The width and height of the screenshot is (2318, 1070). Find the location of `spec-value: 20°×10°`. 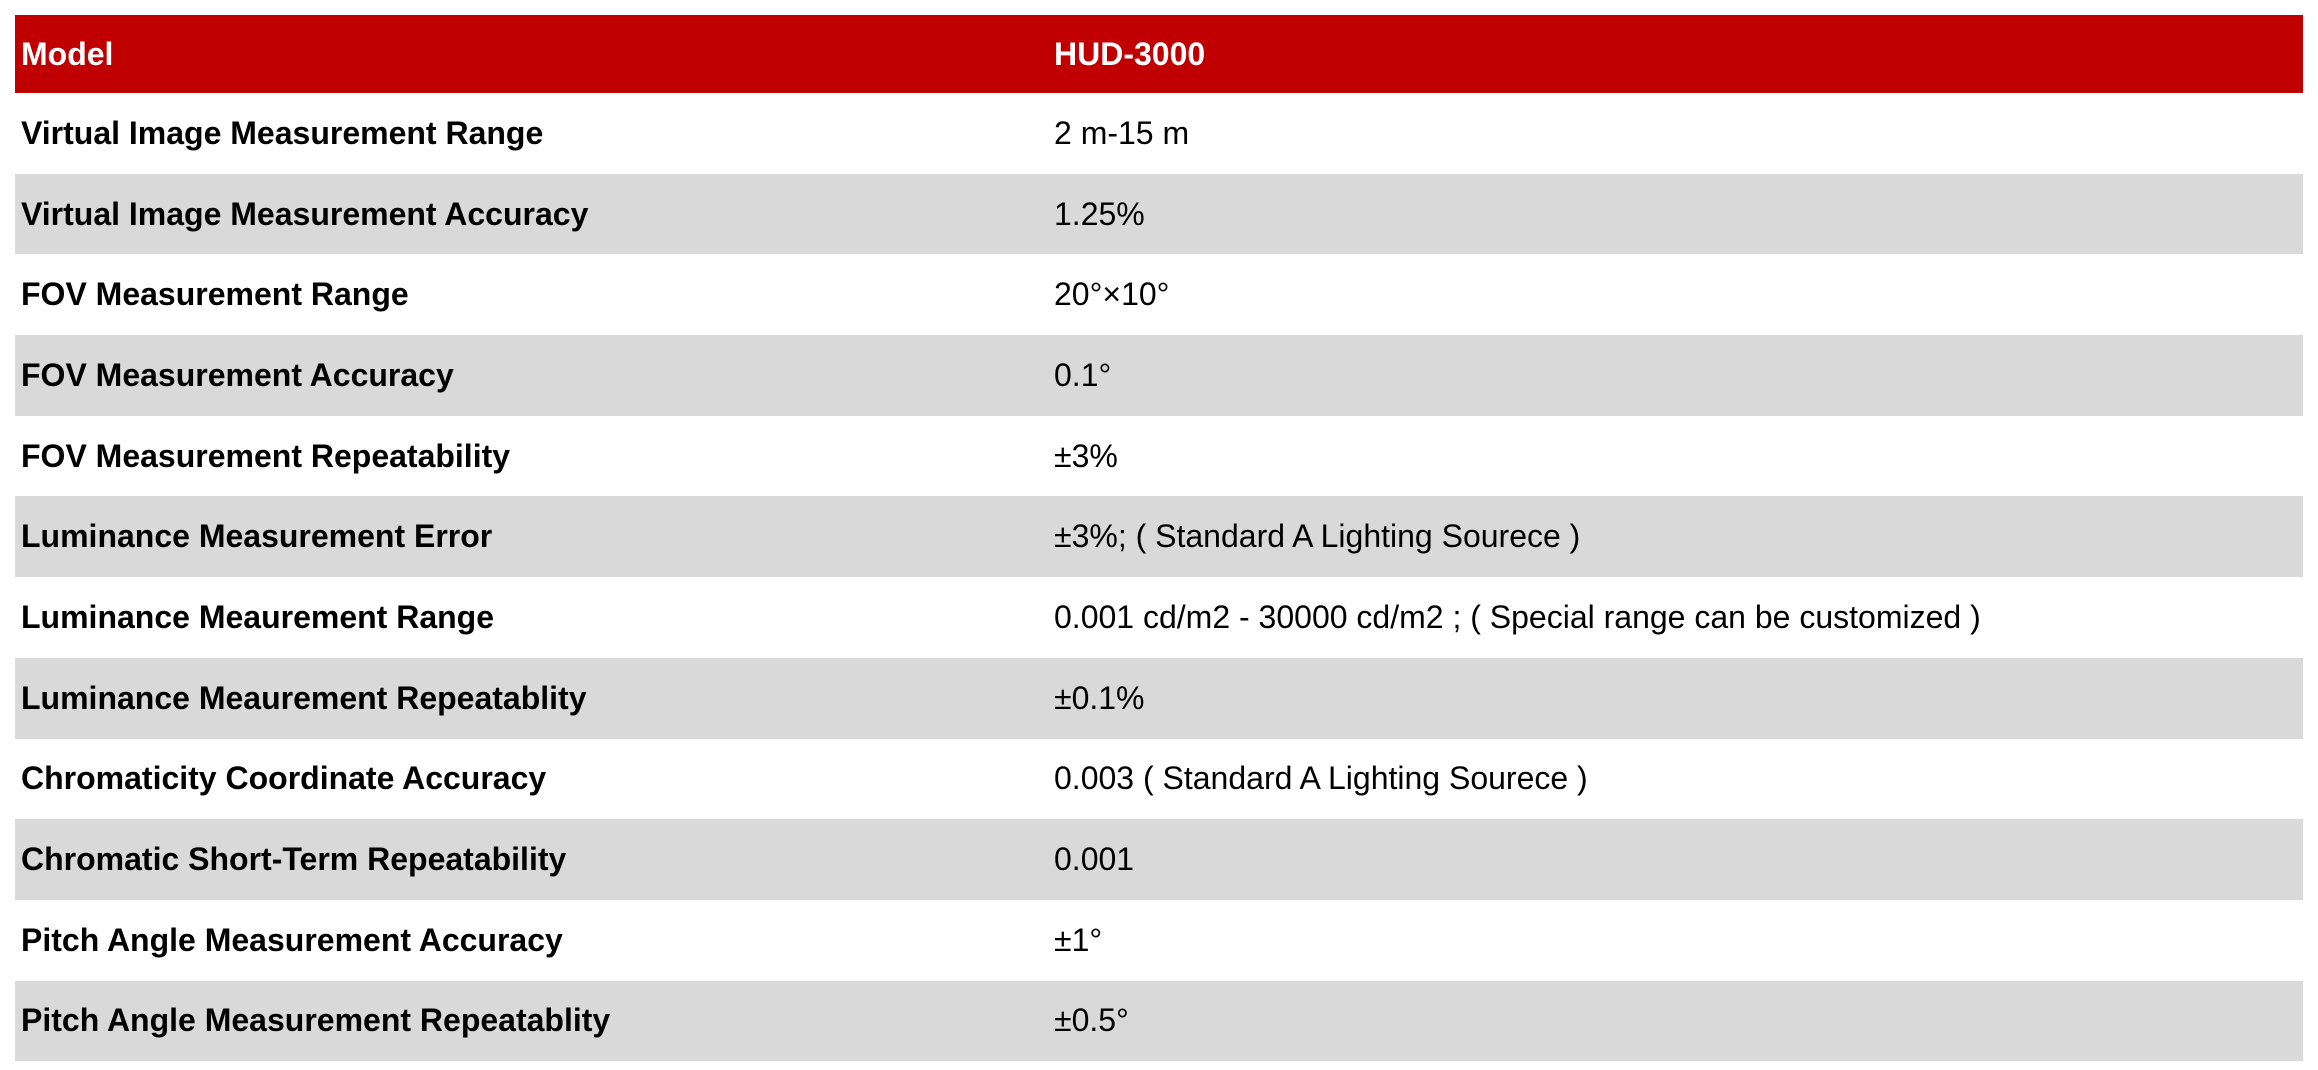

spec-value: 20°×10° is located at coordinates (1112, 294).